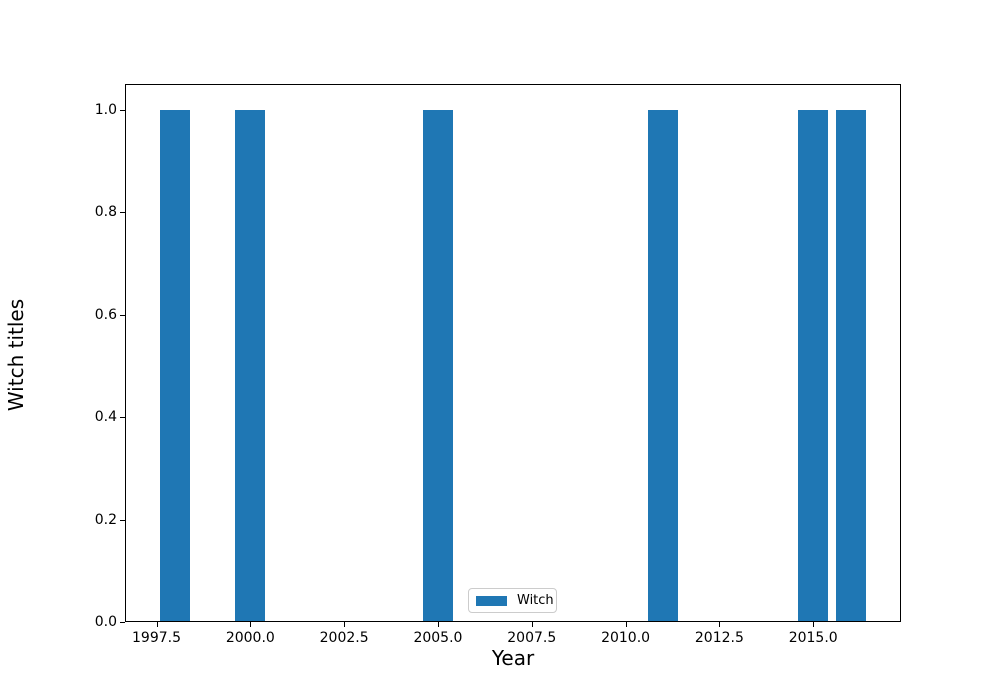  What do you see at coordinates (512, 600) in the screenshot?
I see `legend: Witch` at bounding box center [512, 600].